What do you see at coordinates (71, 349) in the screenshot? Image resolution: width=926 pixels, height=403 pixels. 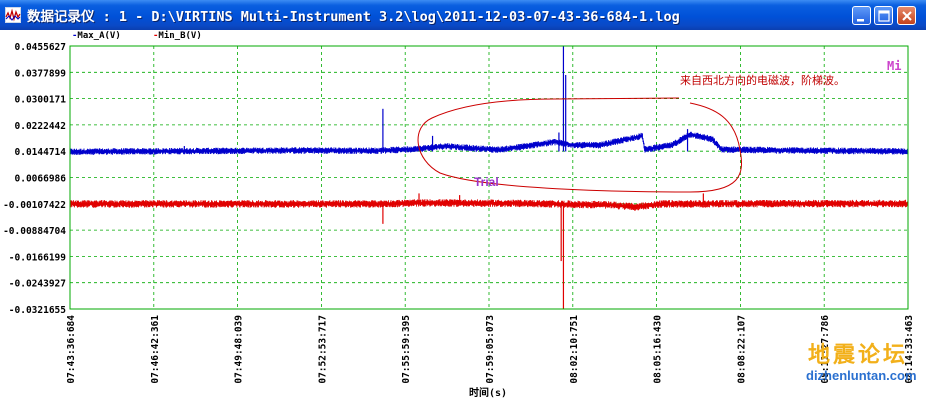 I see `x-tick-label: 07:43:36:684` at bounding box center [71, 349].